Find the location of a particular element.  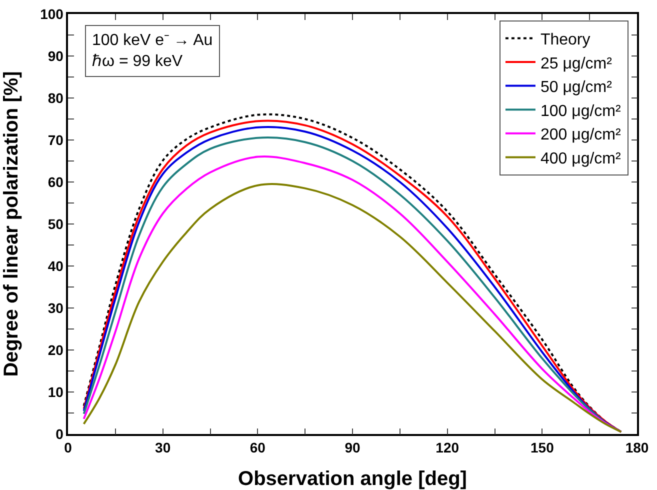

legend-label: 400 μg/cm² is located at coordinates (581, 159).